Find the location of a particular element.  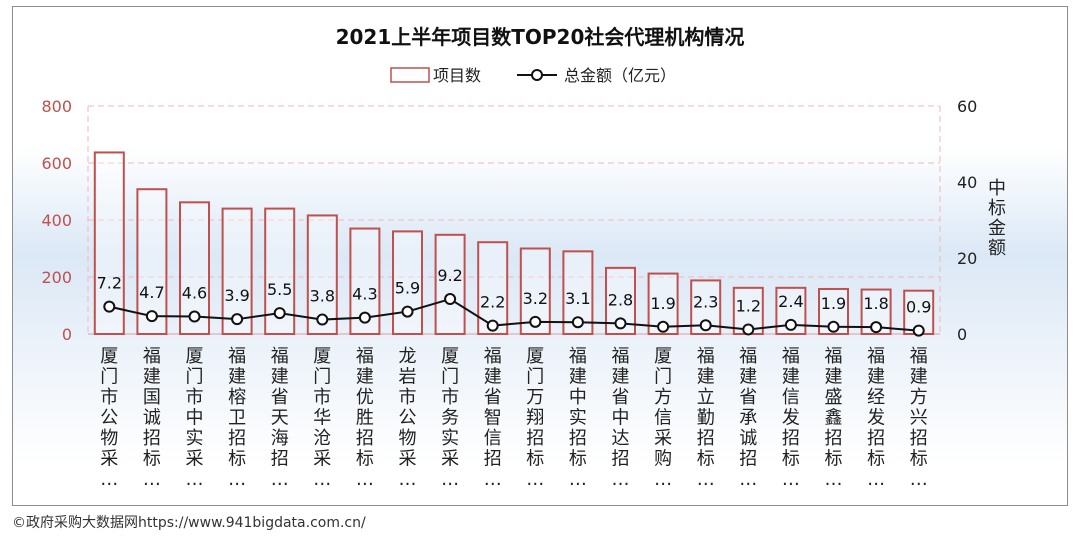

category-label-char: 中 is located at coordinates (578, 397).